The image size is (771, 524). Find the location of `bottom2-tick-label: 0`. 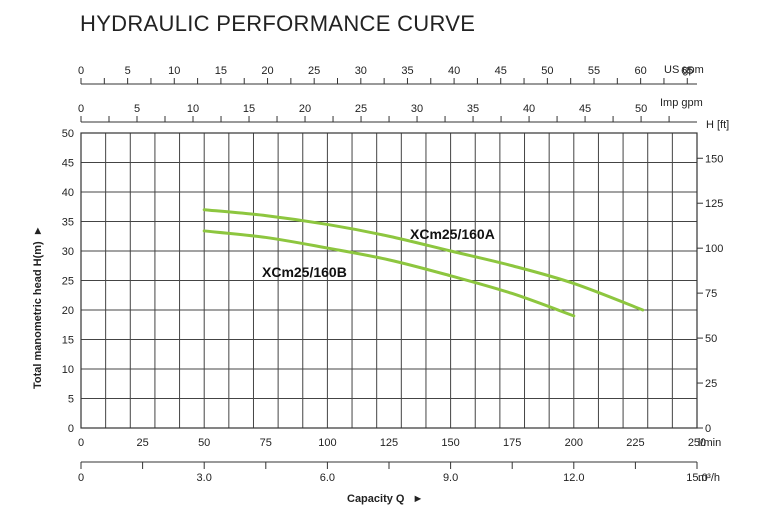

bottom2-tick-label: 0 is located at coordinates (81, 478).